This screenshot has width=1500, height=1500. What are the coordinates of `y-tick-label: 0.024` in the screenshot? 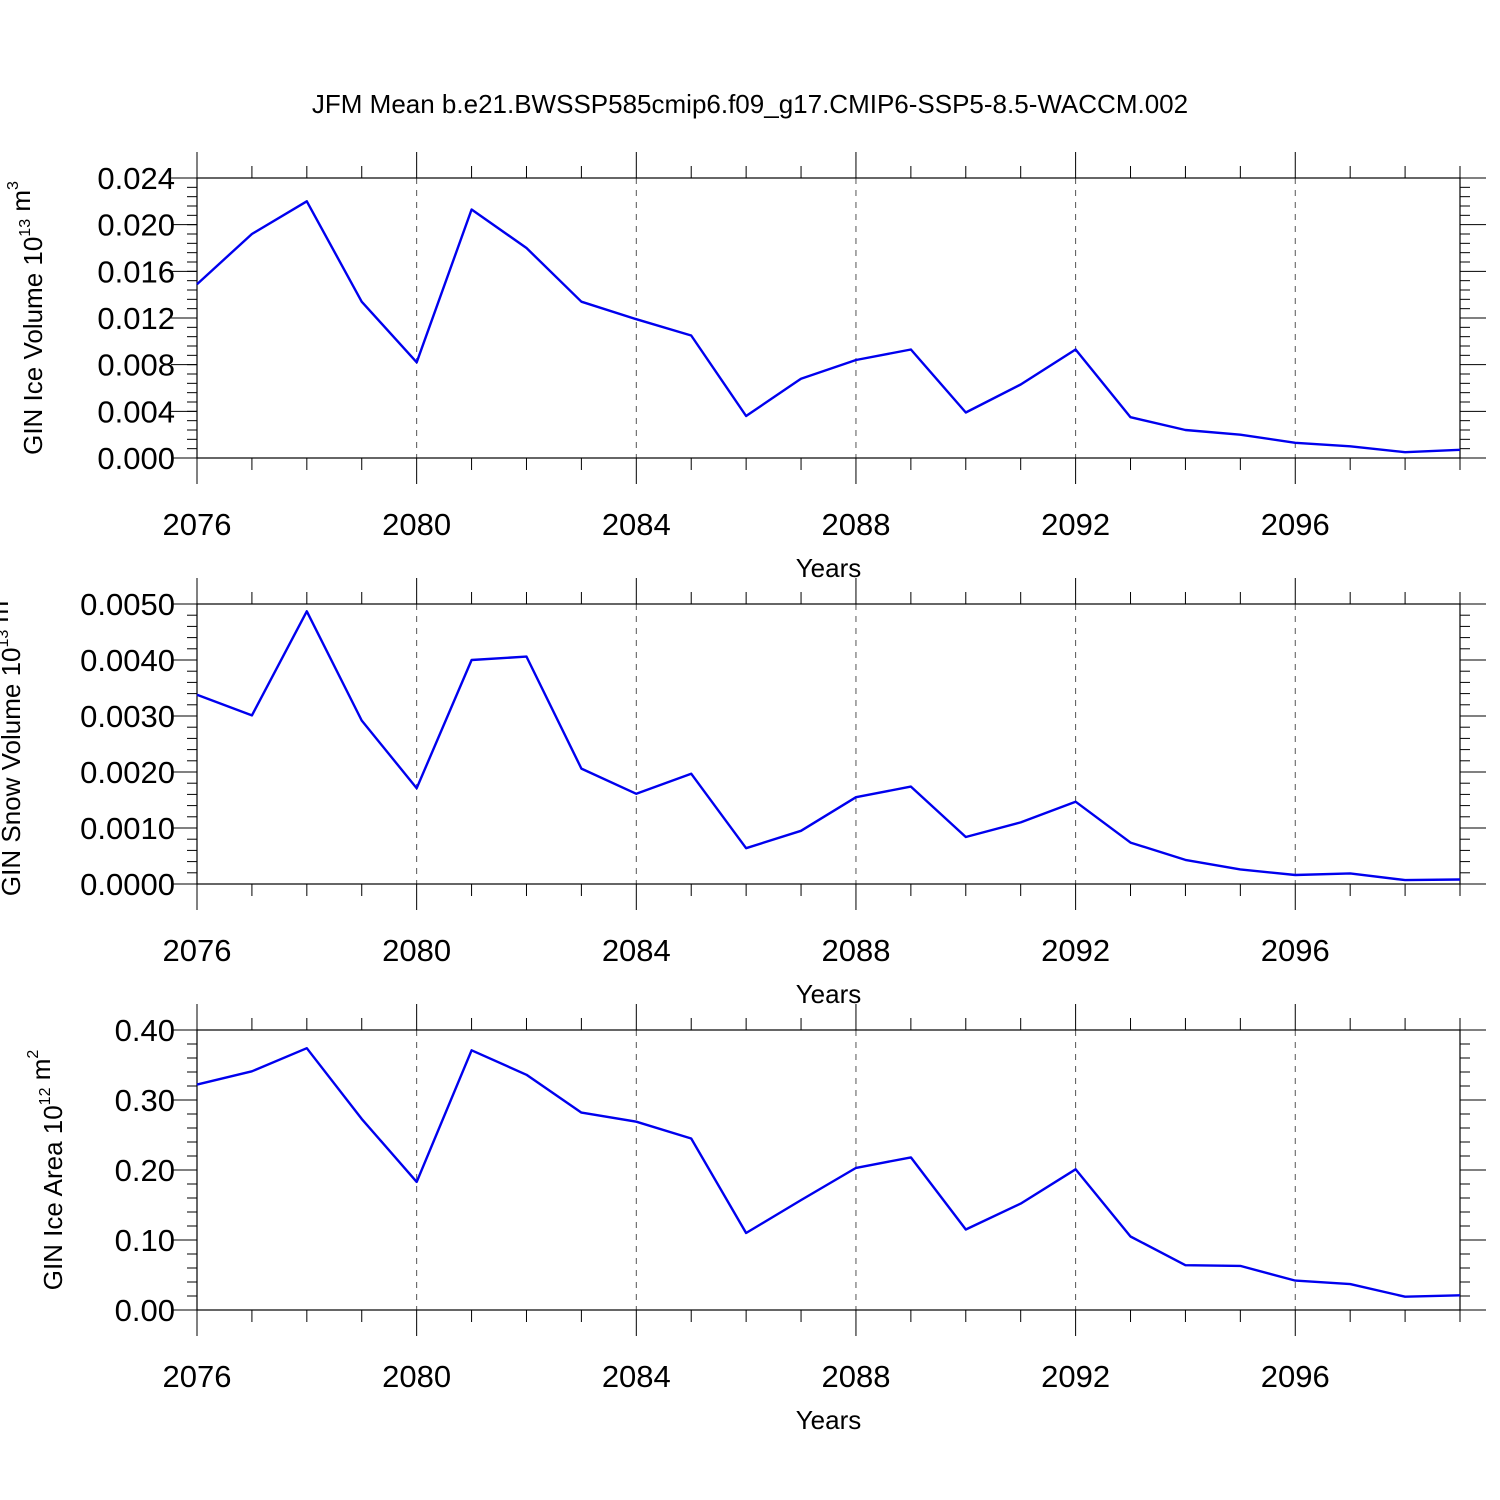 It's located at (136, 178).